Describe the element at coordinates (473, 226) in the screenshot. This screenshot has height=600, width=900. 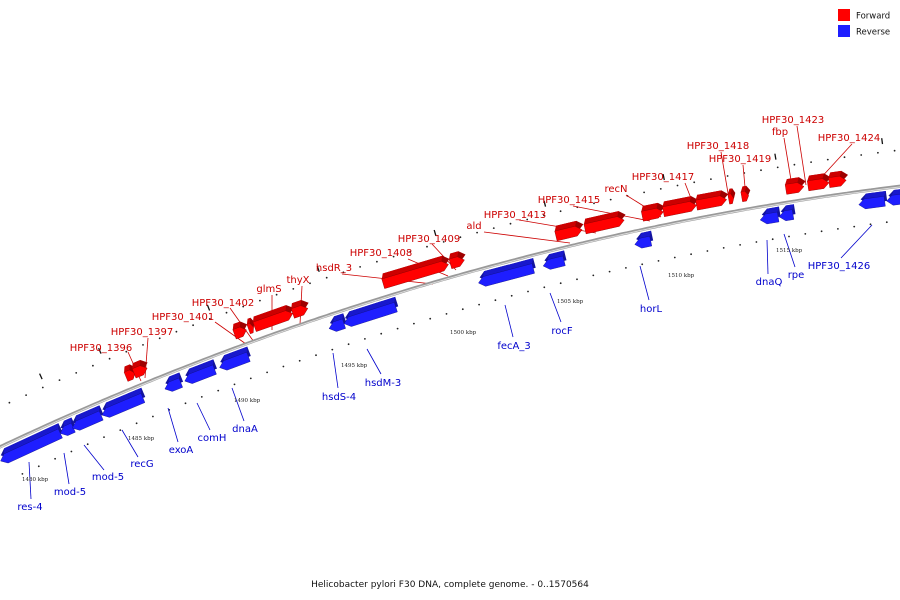
I see `gene-label-ald: ald` at that location.